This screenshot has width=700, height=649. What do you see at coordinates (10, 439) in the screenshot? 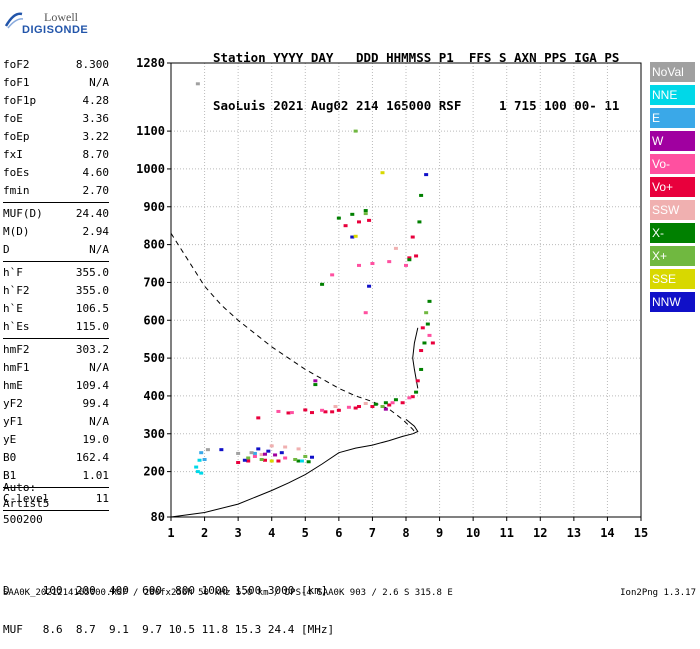
I see `param-label: yE` at bounding box center [10, 439].